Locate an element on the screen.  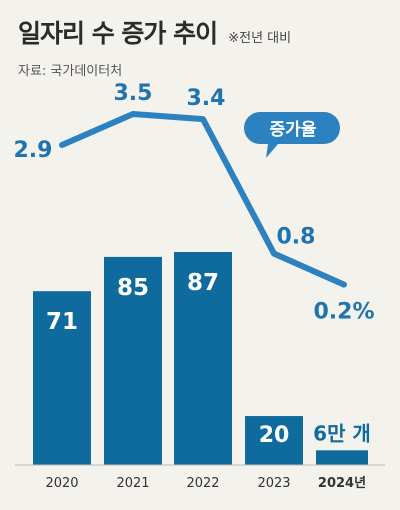
rate-value-label: 3.5 is located at coordinates (133, 93).